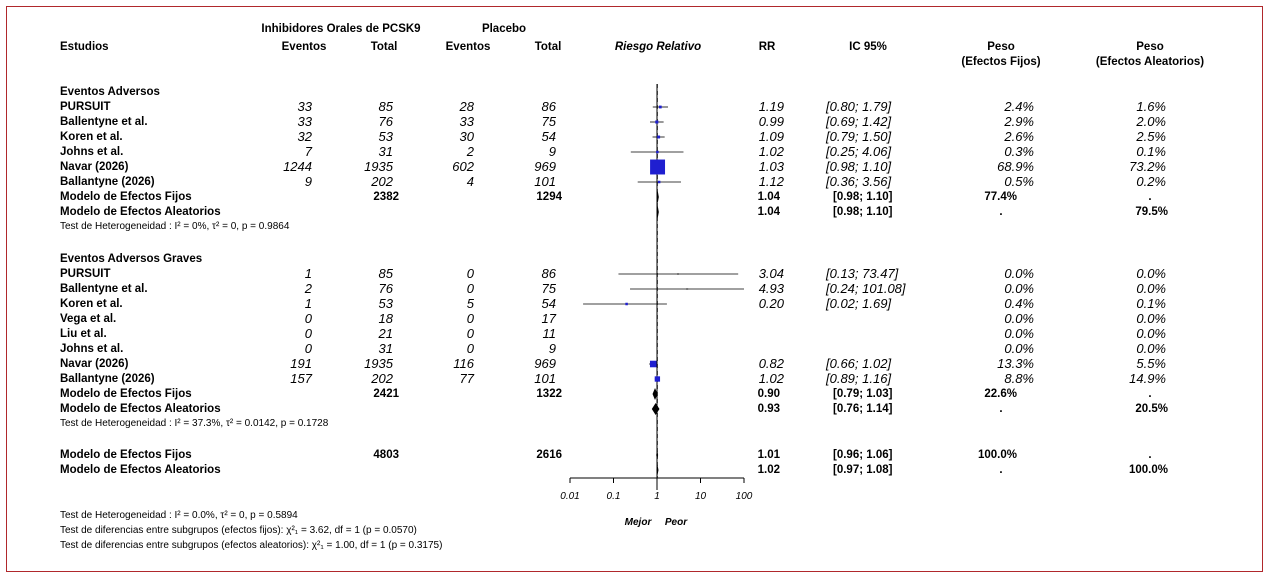 This screenshot has height=580, width=1271. Describe the element at coordinates (768, 455) in the screenshot. I see `model-rr-value: 1.01` at that location.